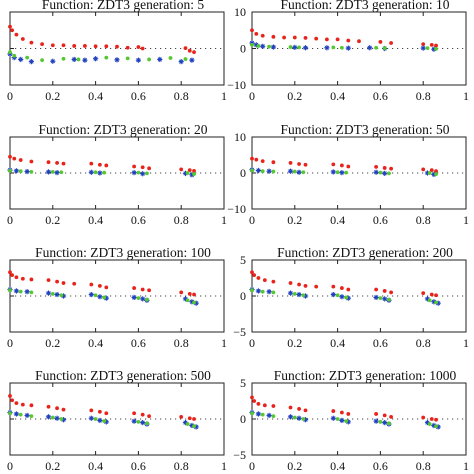 The width and height of the screenshot is (474, 474). What do you see at coordinates (243, 260) in the screenshot?
I see `y-tick-label: 5` at bounding box center [243, 260].